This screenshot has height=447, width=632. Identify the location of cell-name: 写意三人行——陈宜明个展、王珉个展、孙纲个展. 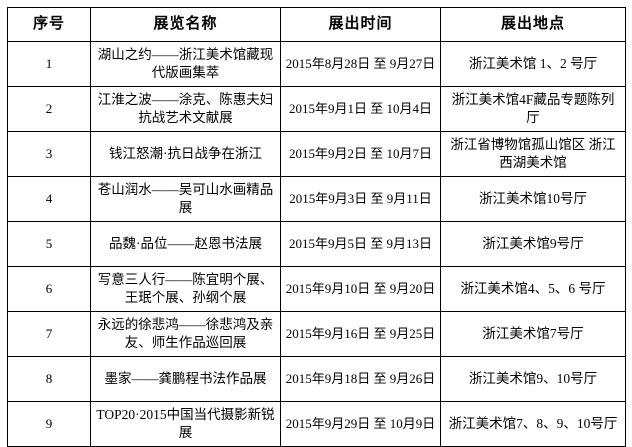
(185, 289).